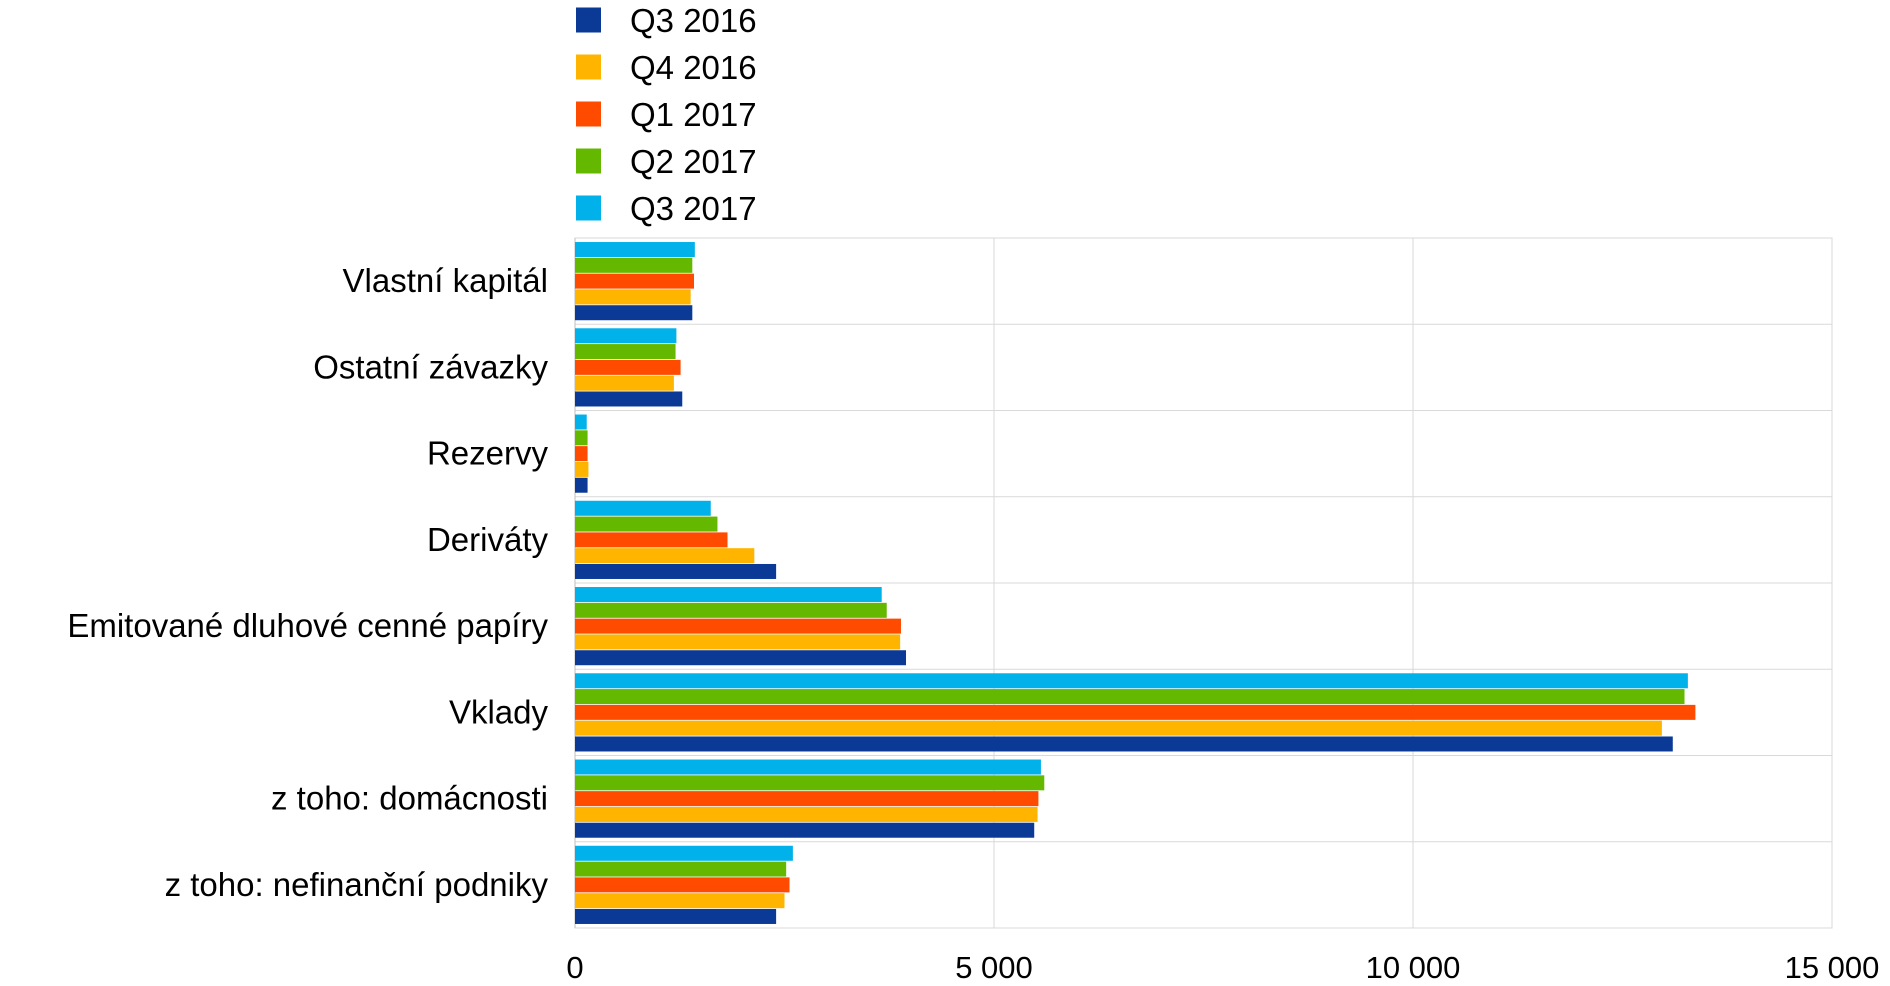 The image size is (1890, 986). What do you see at coordinates (574, 967) in the screenshot?
I see `x-tick-label: 0` at bounding box center [574, 967].